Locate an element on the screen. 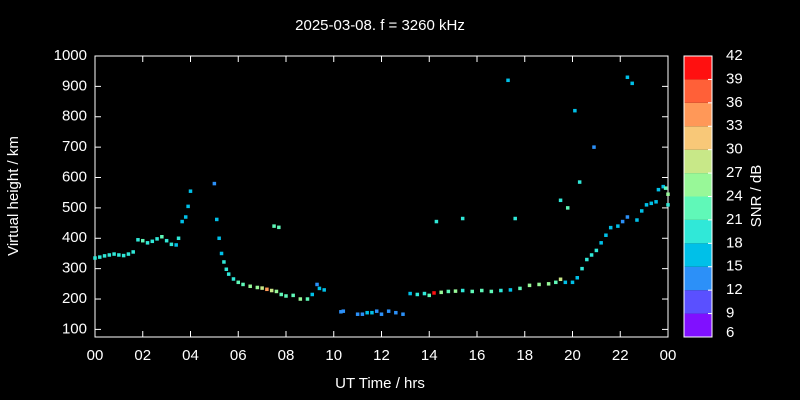  y-tick-label: 500 is located at coordinates (74, 207).